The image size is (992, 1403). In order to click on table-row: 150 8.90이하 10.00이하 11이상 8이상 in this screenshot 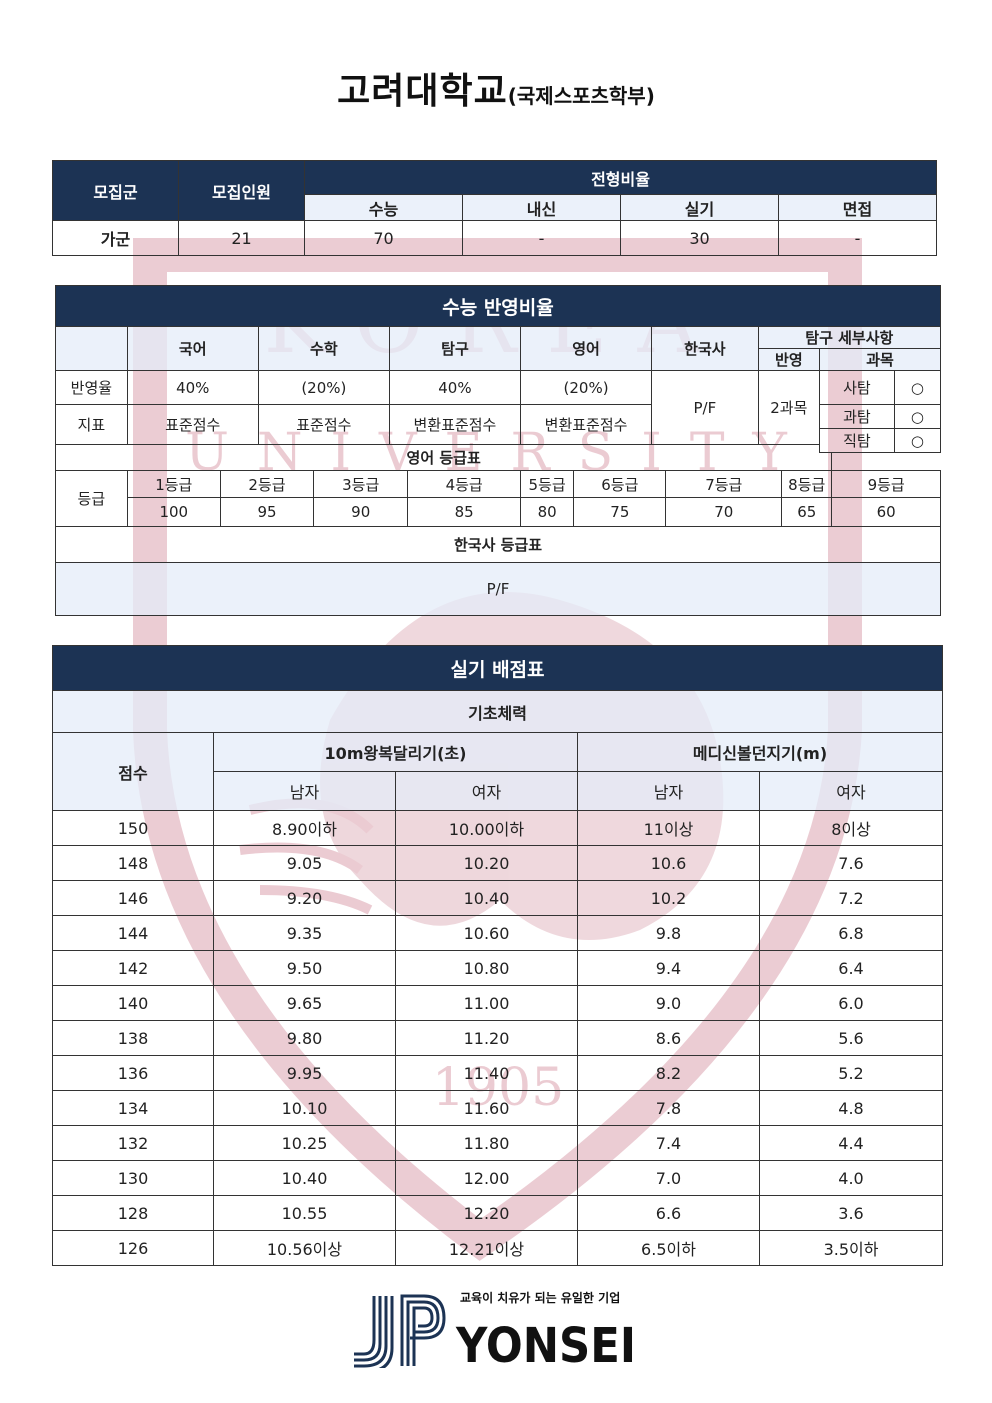, I will do `click(498, 828)`.